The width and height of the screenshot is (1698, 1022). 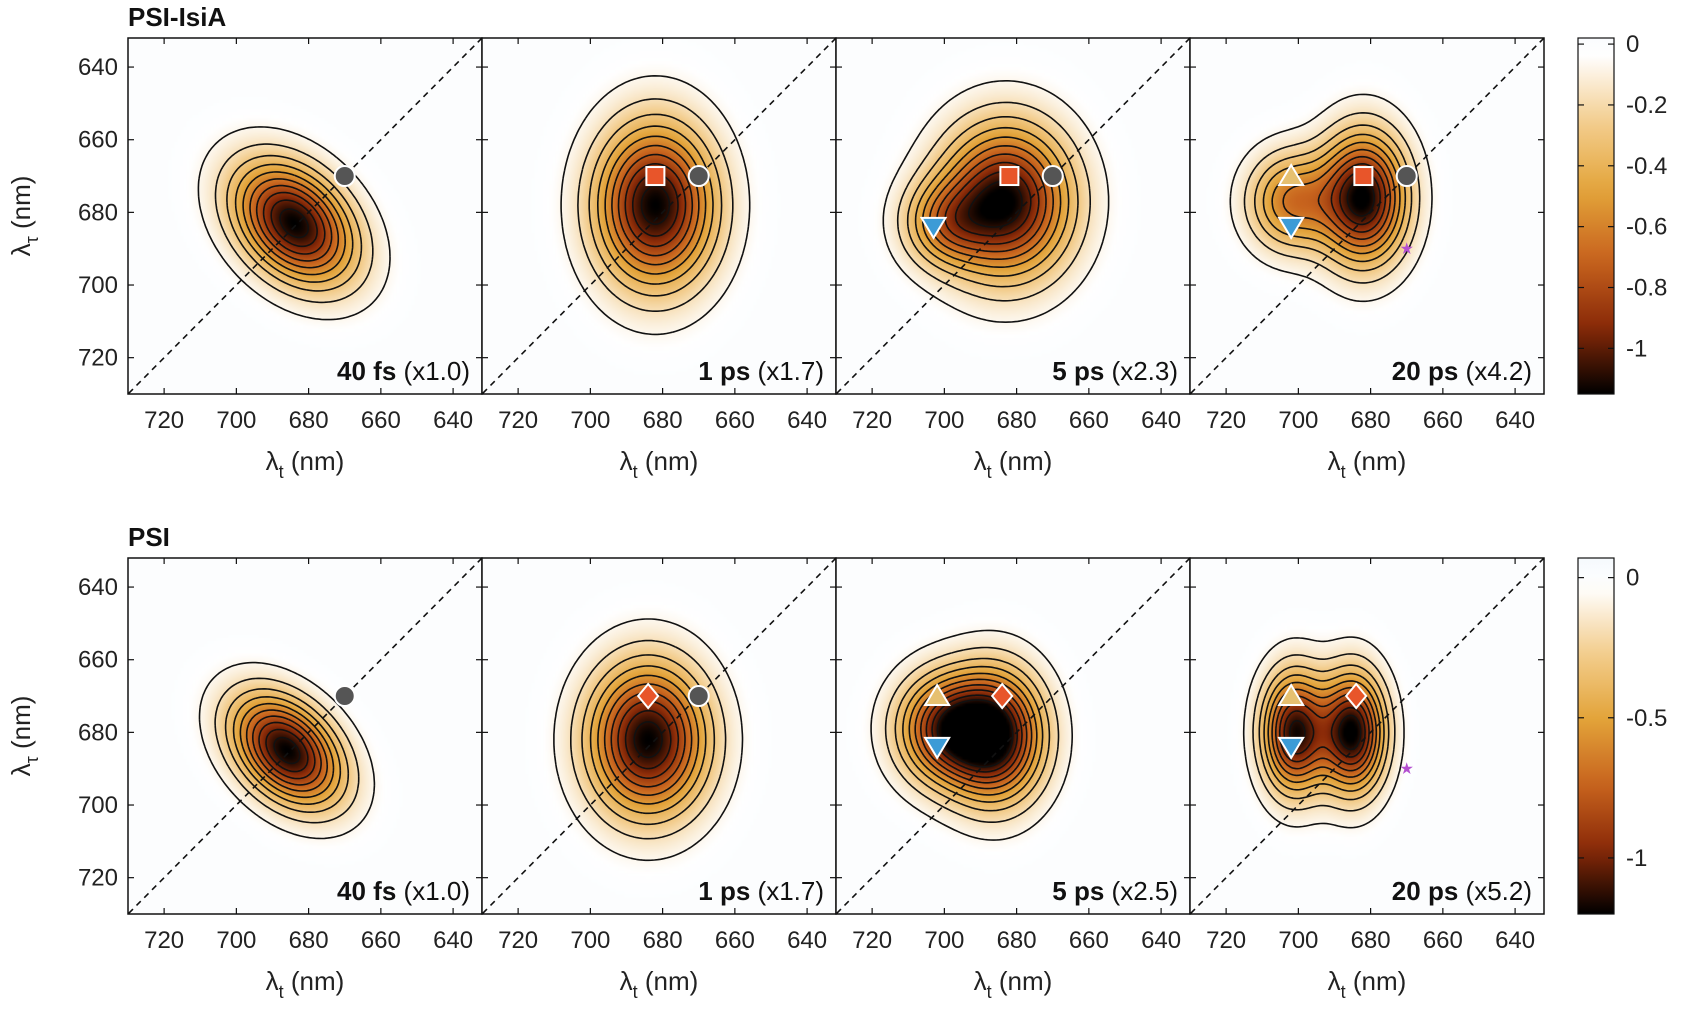 I want to click on colorbar-tick-label: -1, so click(x=1636, y=348).